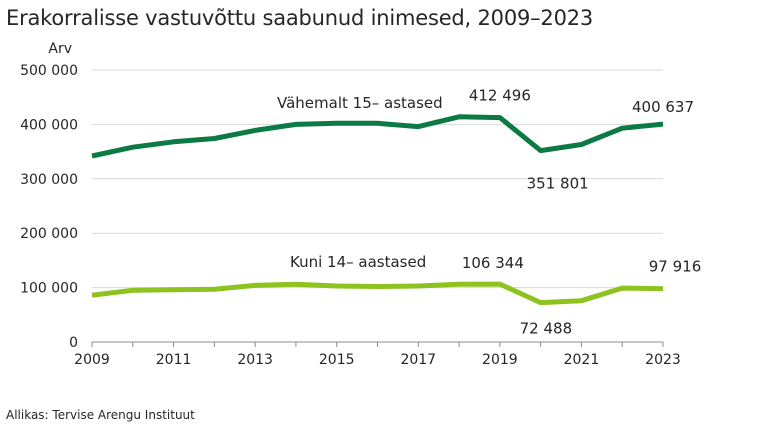 The height and width of the screenshot is (434, 768). I want to click on data-label: 400 637, so click(663, 107).